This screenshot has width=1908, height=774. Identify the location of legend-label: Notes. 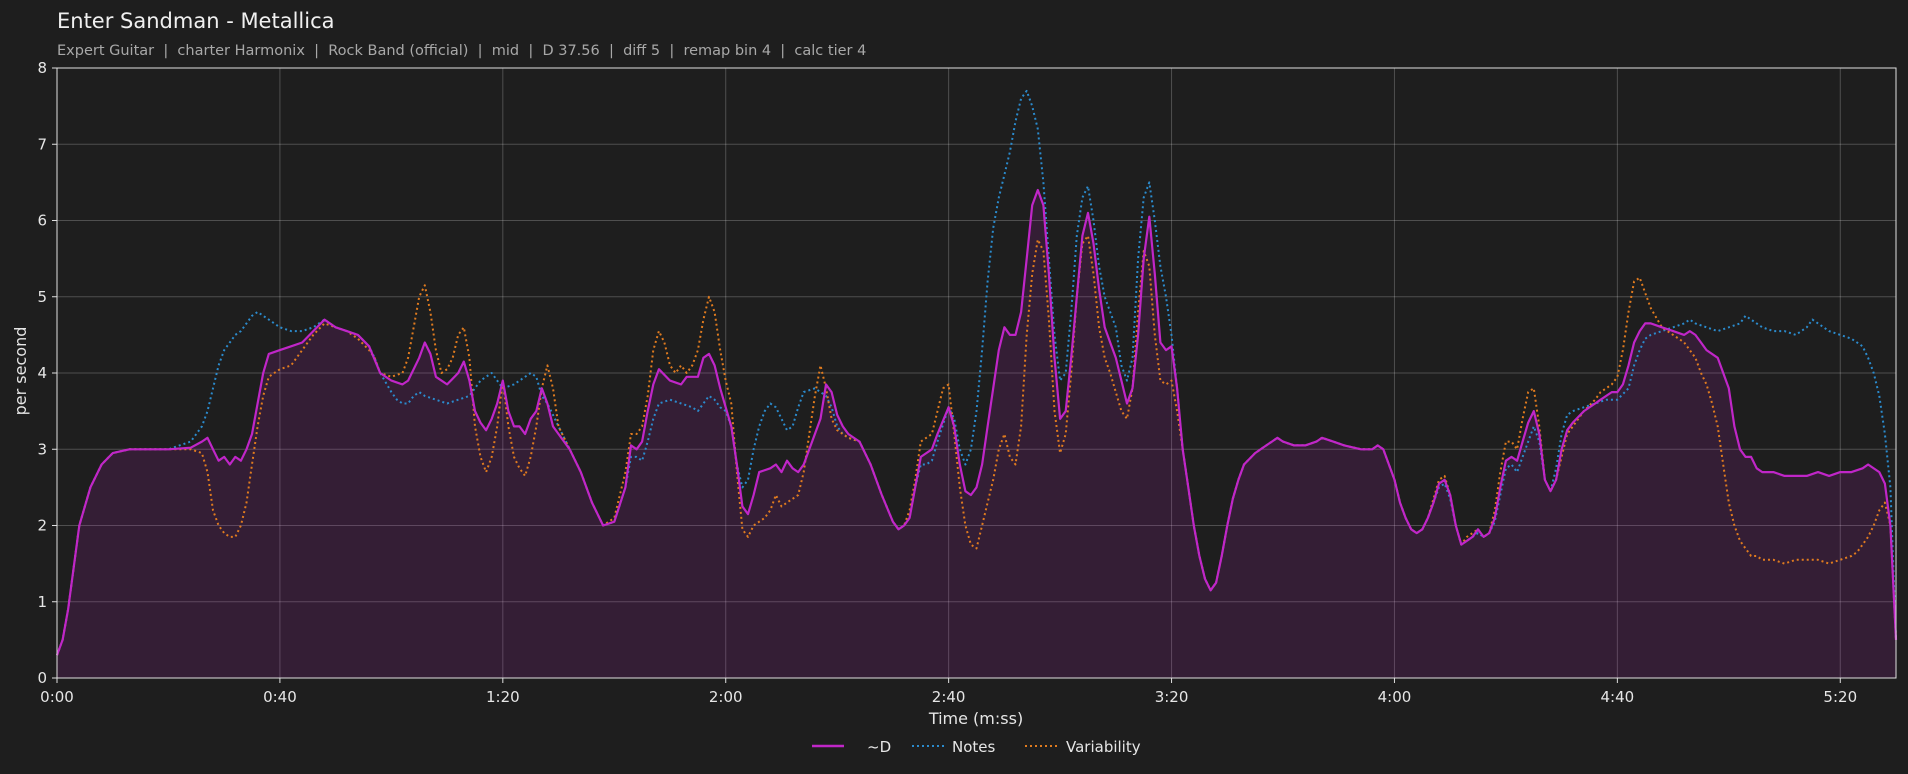
(974, 747).